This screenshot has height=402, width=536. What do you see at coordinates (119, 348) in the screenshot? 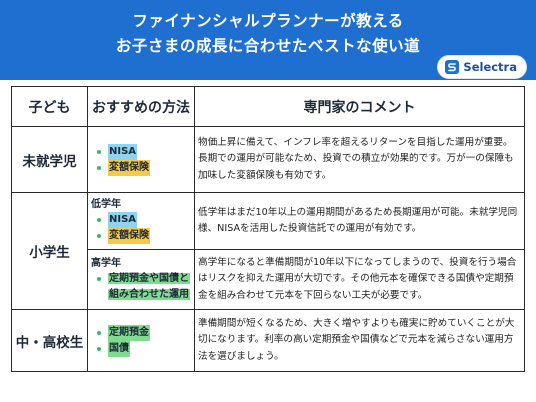
I see `method-label: 国債` at bounding box center [119, 348].